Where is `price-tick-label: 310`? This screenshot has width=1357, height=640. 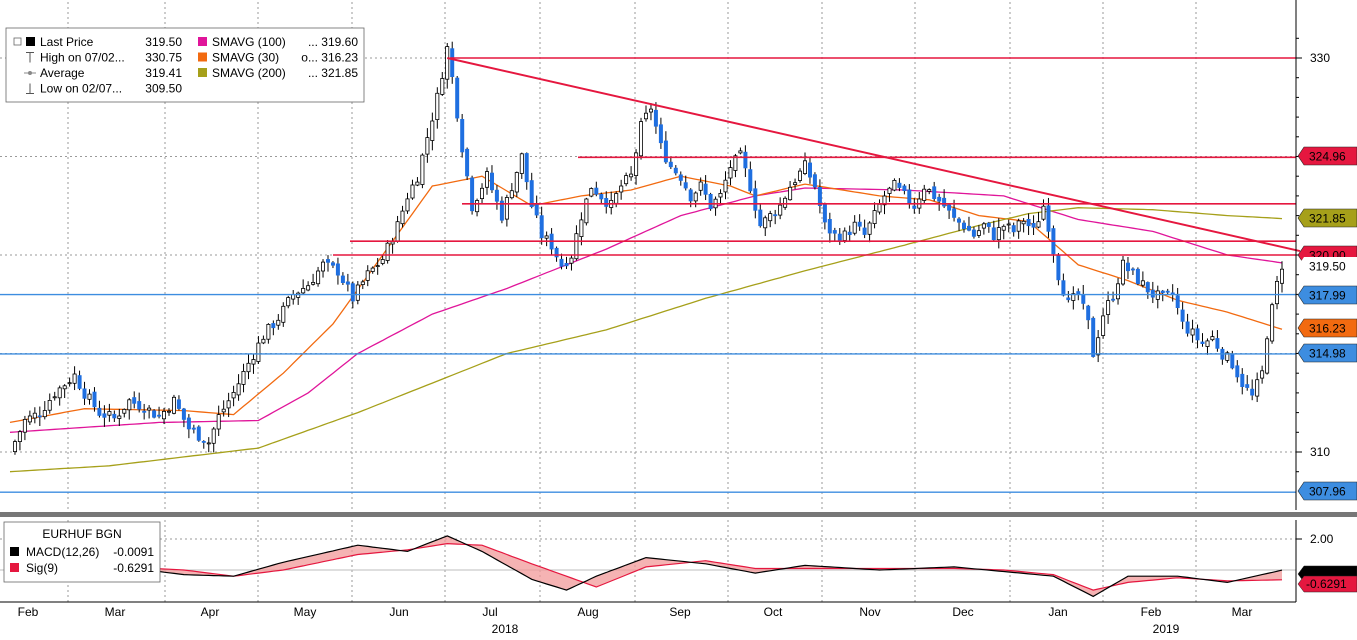 price-tick-label: 310 is located at coordinates (1320, 452).